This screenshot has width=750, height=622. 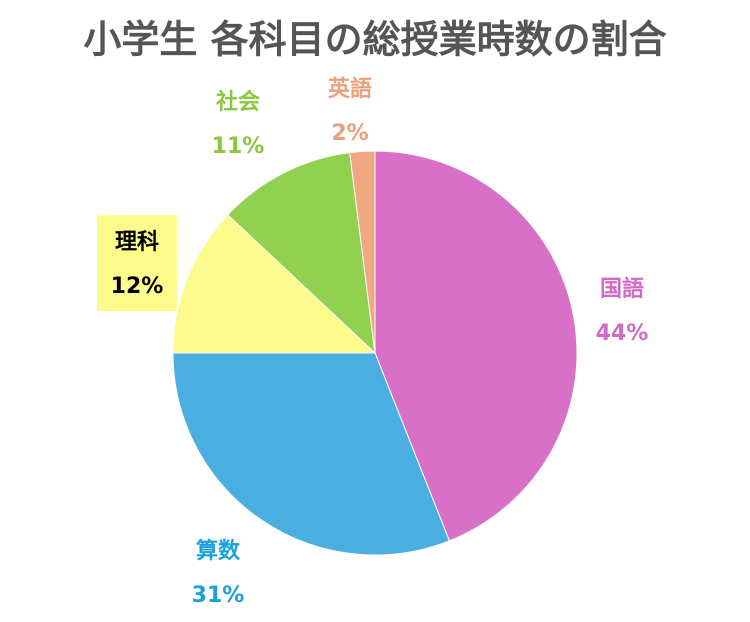 What do you see at coordinates (238, 102) in the screenshot?
I see `slice-label: 社会` at bounding box center [238, 102].